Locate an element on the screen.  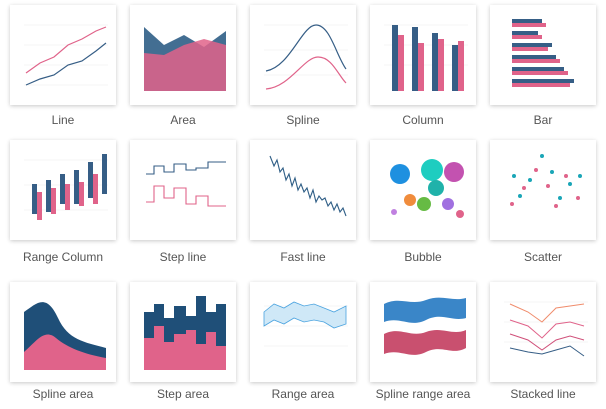
thumb-spline-area is located at coordinates (63, 332).